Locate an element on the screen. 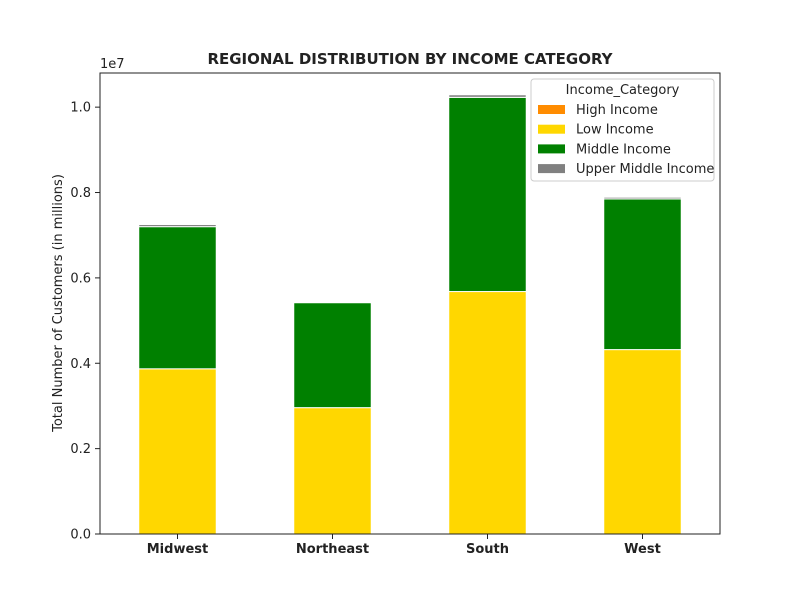 This screenshot has height=600, width=800. x-tick-label-northeast: Northeast is located at coordinates (332, 549).